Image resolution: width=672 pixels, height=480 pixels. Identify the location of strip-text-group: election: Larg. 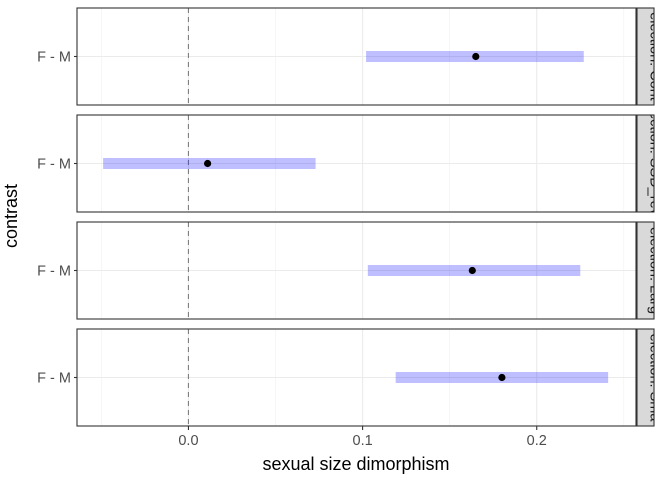
(655, 270).